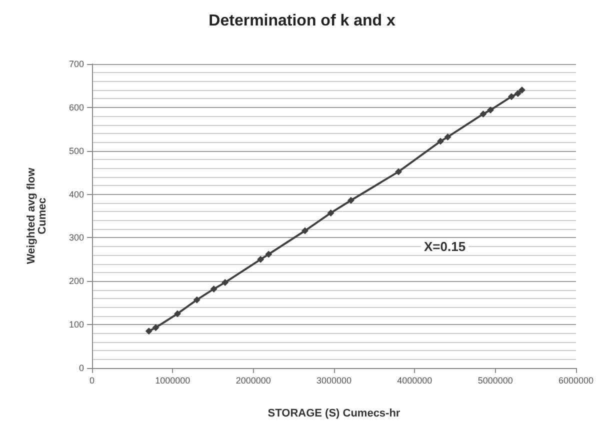  What do you see at coordinates (334, 381) in the screenshot?
I see `x-tick-label: 3000000` at bounding box center [334, 381].